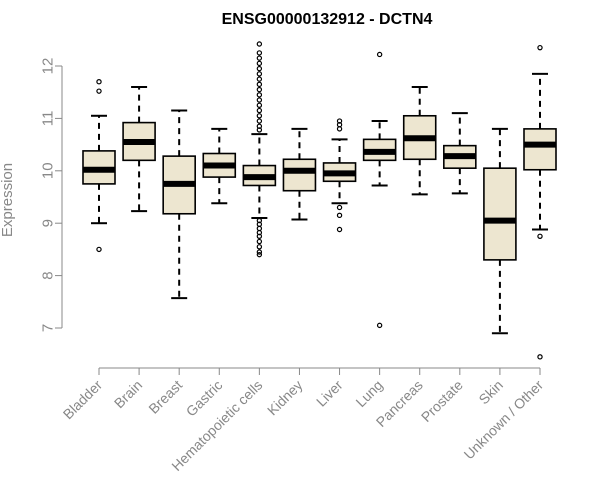 The width and height of the screenshot is (600, 500). I want to click on chart-title: ENSG00000132912 - DCTN4, so click(327, 19).